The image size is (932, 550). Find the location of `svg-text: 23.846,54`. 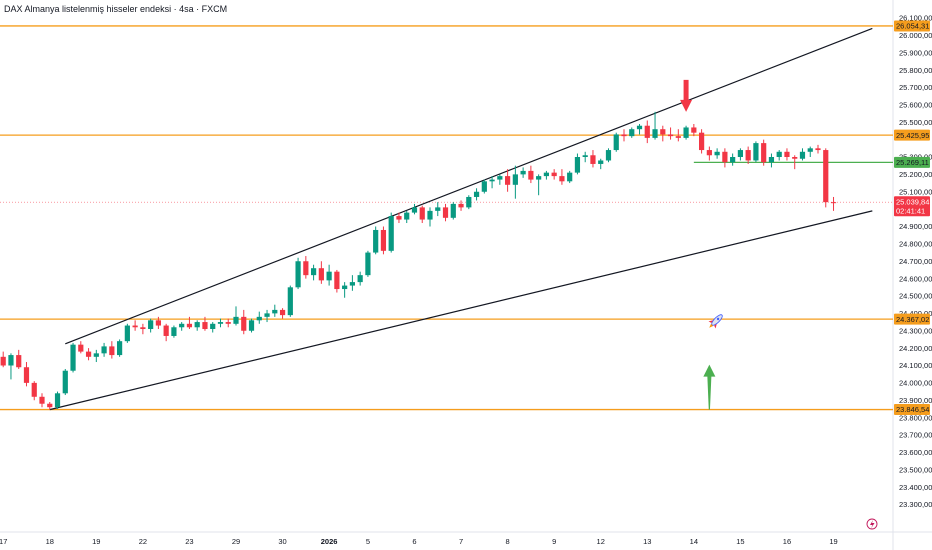

svg-text: 23.846,54 is located at coordinates (912, 409).